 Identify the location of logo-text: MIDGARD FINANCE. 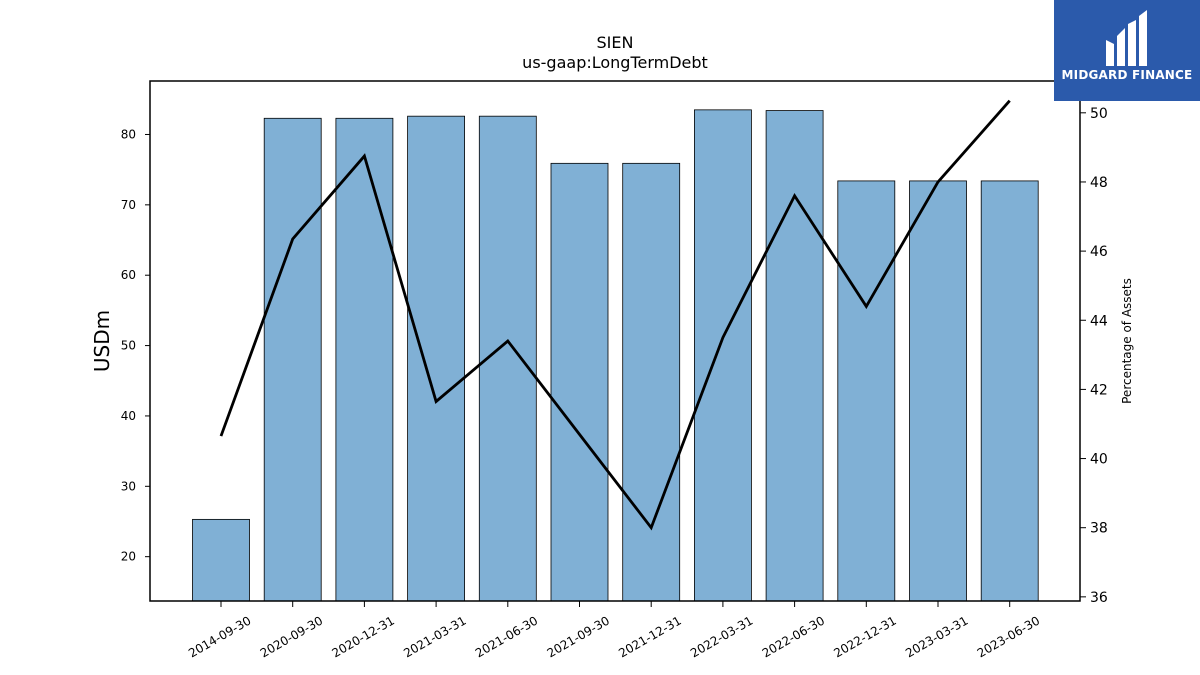
(1127, 75).